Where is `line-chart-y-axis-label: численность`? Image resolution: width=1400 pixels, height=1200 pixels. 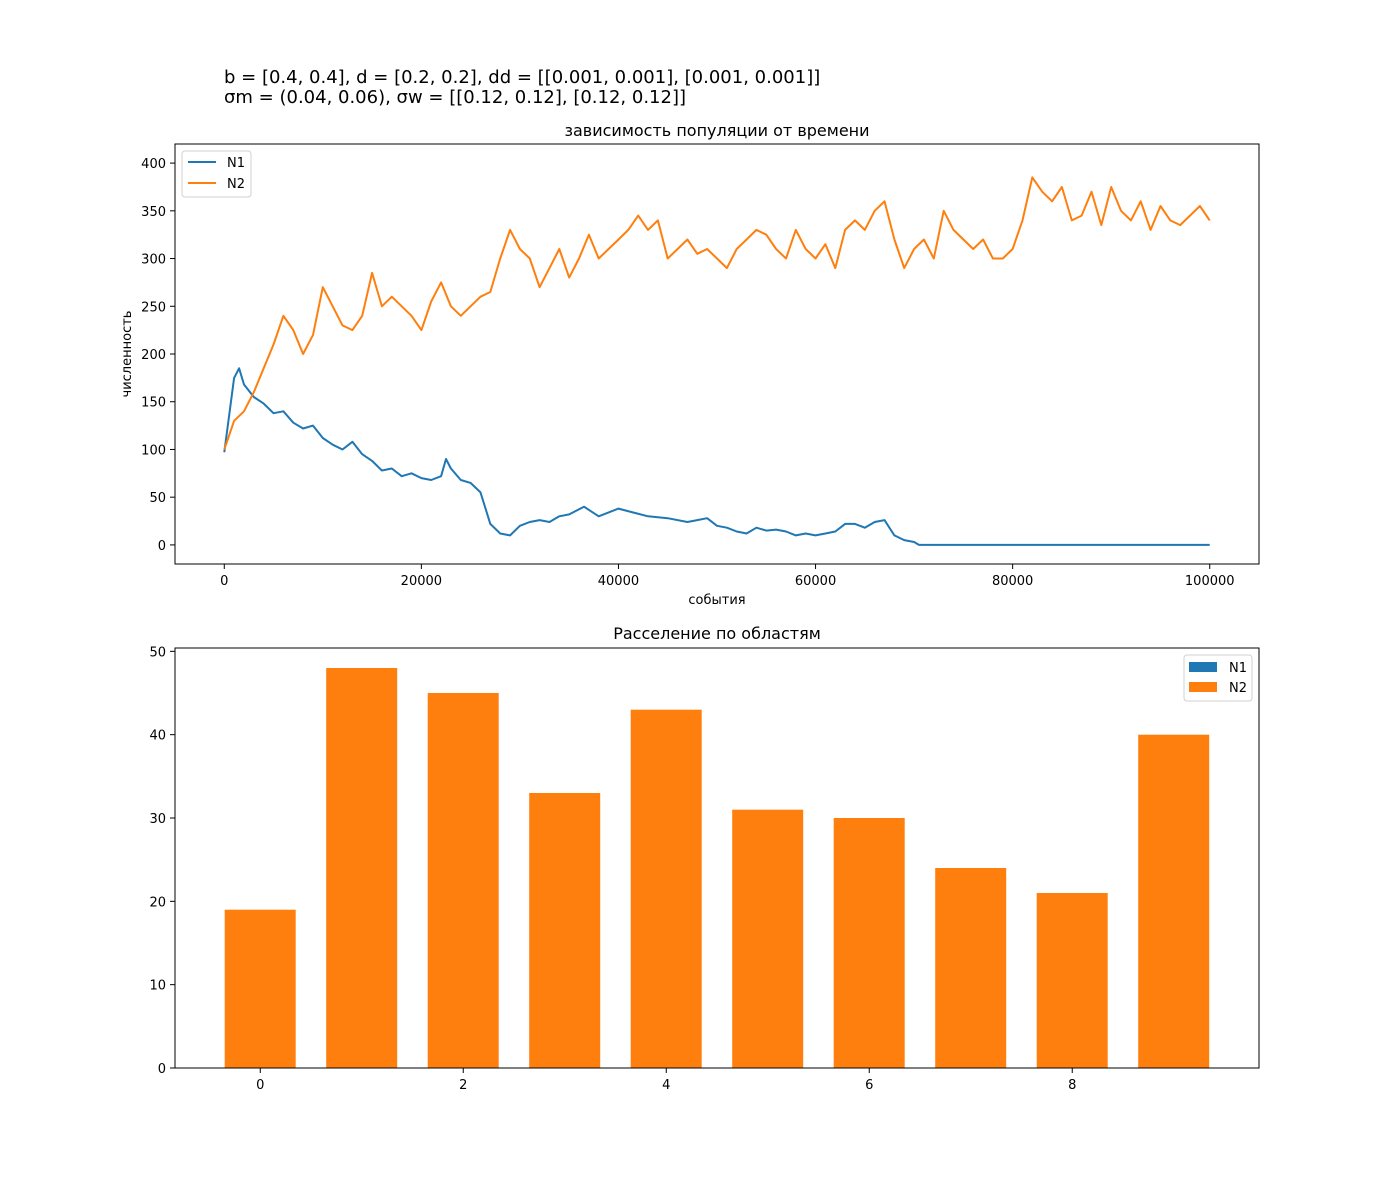
line-chart-y-axis-label: численность is located at coordinates (127, 354).